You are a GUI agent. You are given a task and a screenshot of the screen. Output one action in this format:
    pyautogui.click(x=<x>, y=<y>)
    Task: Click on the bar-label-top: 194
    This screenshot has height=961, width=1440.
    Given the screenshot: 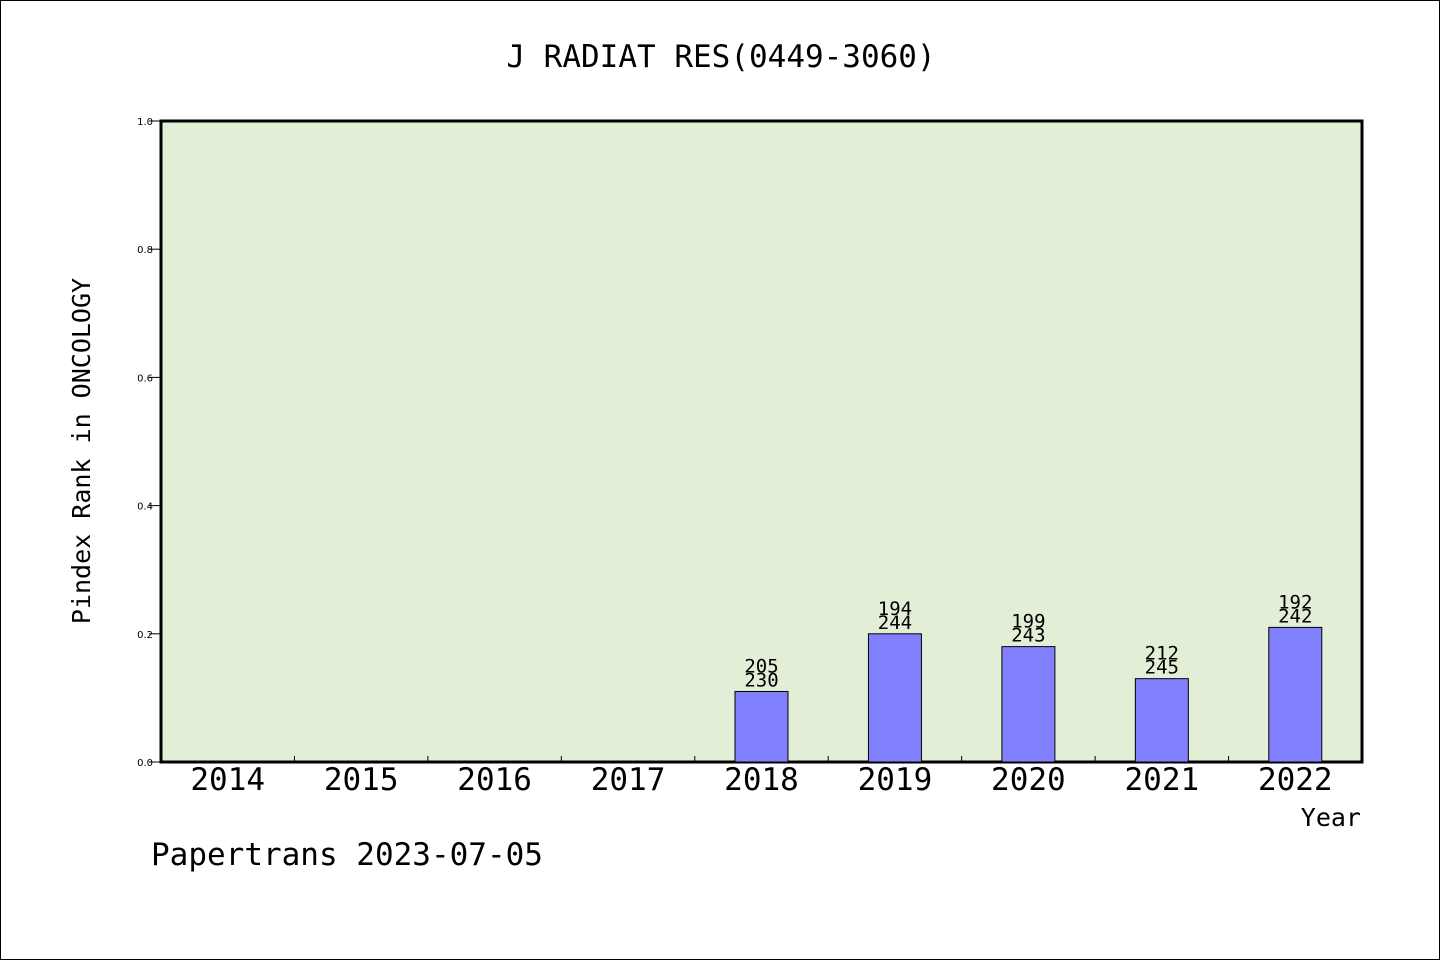 What is the action you would take?
    pyautogui.click(x=895, y=609)
    